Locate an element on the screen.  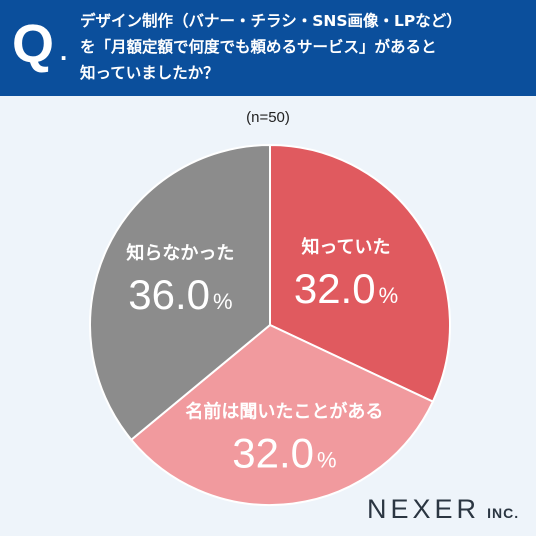
nexer-logo: NEXER INC. is located at coordinates (443, 509).